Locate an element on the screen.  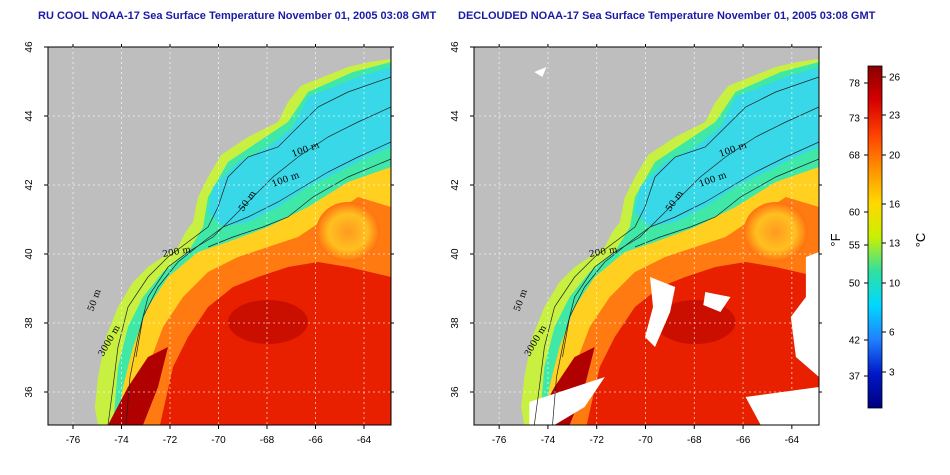
celsius-tick-label: 20 is located at coordinates (895, 156).